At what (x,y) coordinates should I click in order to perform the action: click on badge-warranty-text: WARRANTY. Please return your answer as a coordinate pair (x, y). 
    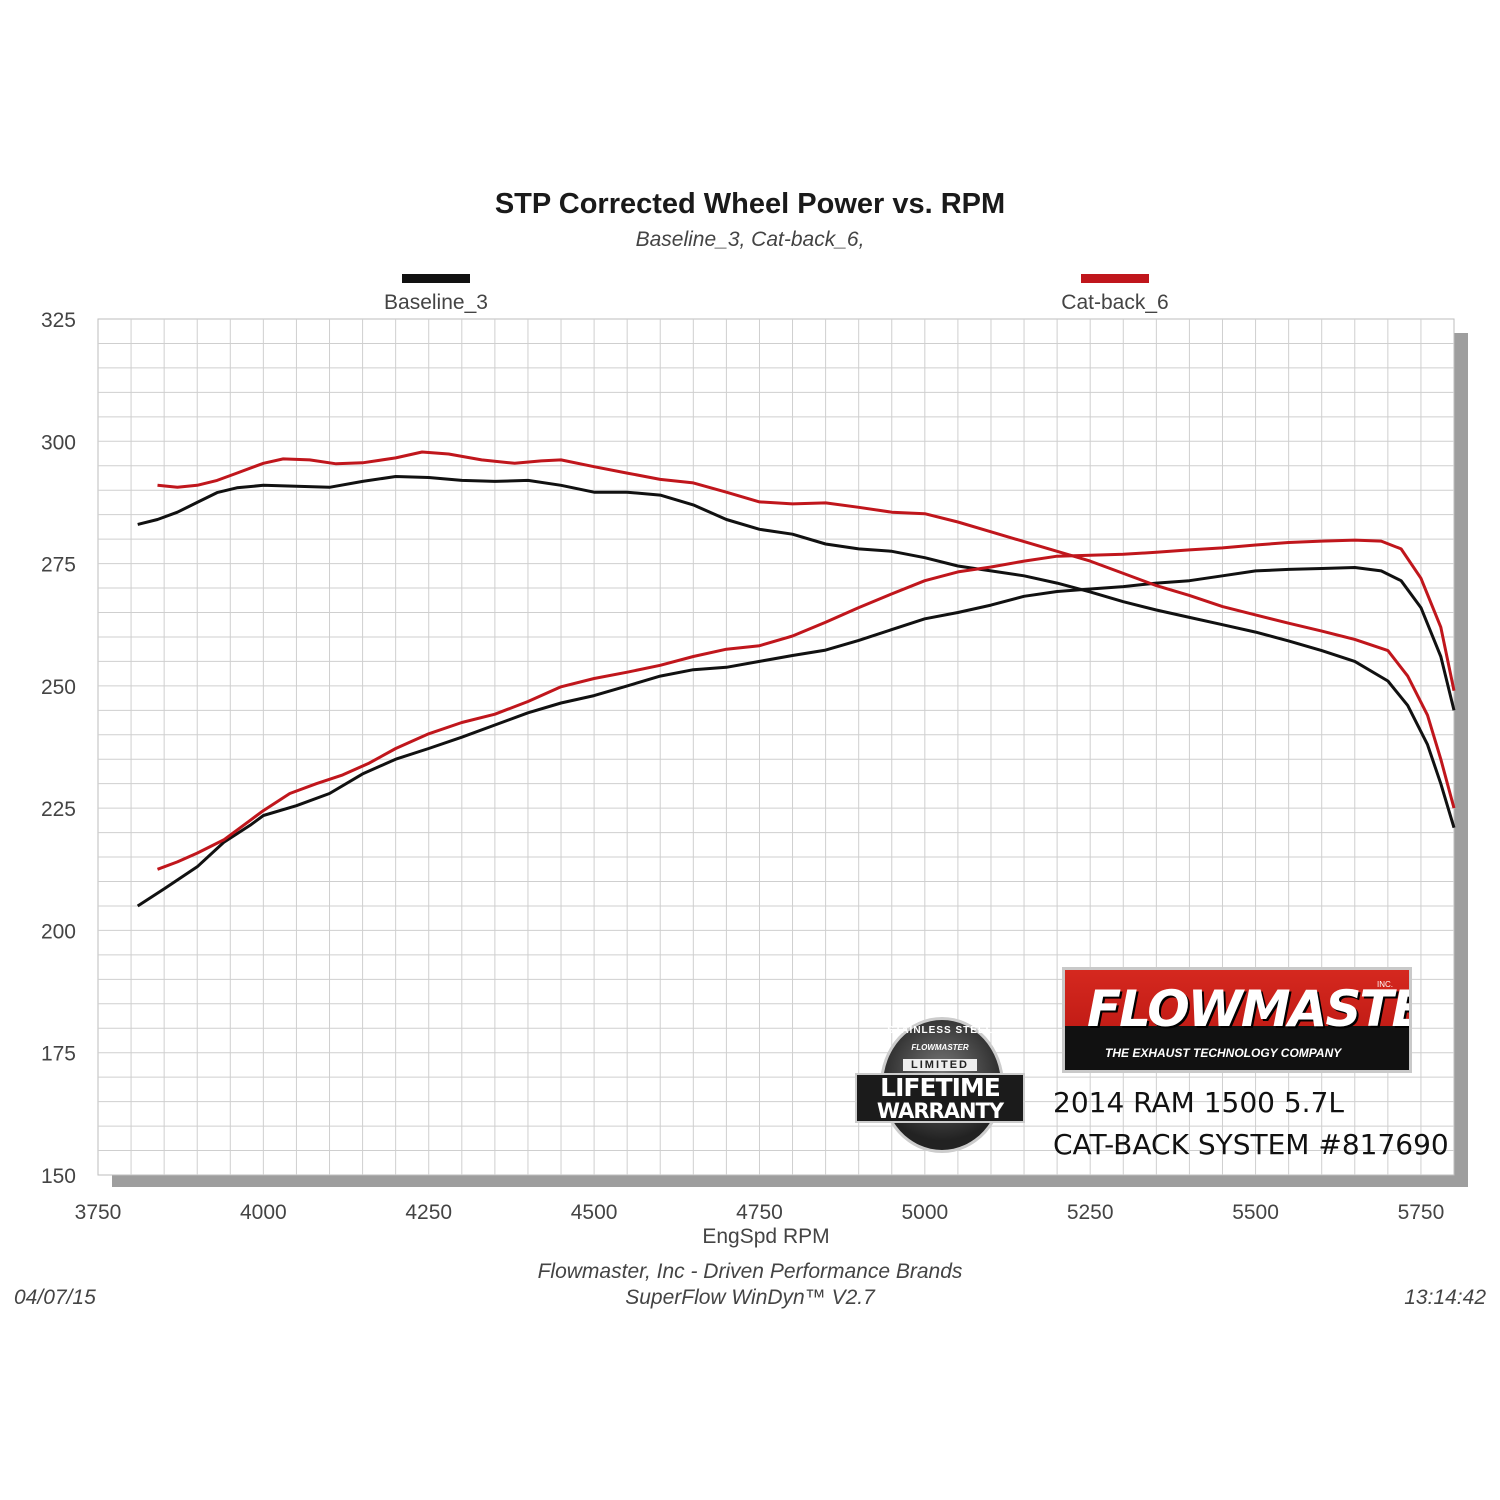
    Looking at the image, I should click on (940, 1111).